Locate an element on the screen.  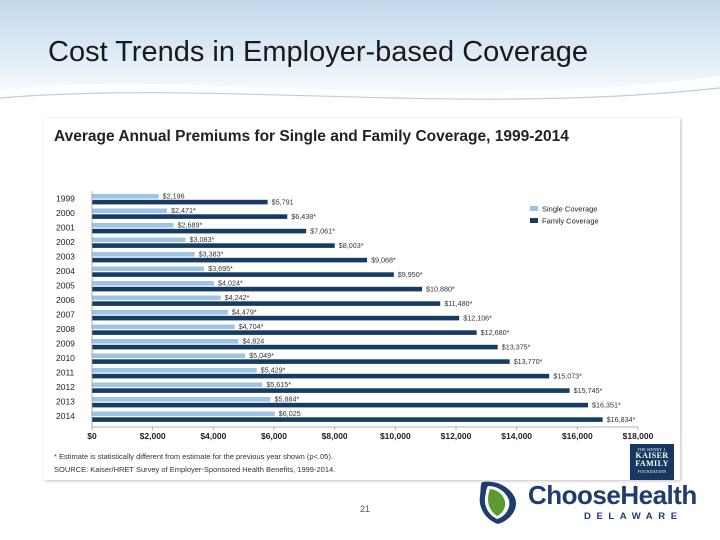
year-label: 1999 is located at coordinates (65, 199).